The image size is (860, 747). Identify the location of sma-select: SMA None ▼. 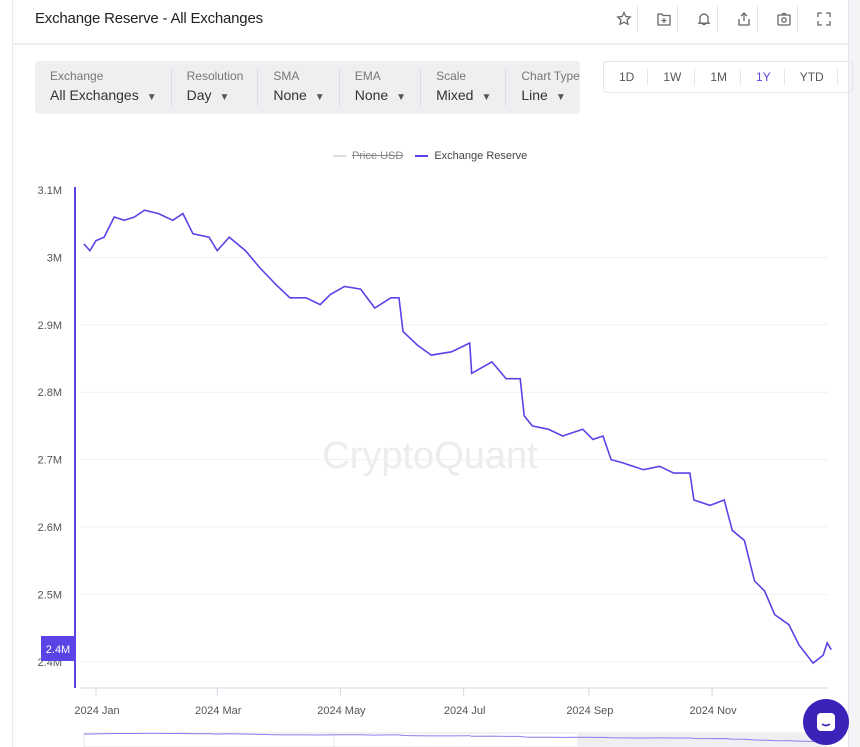
(299, 87).